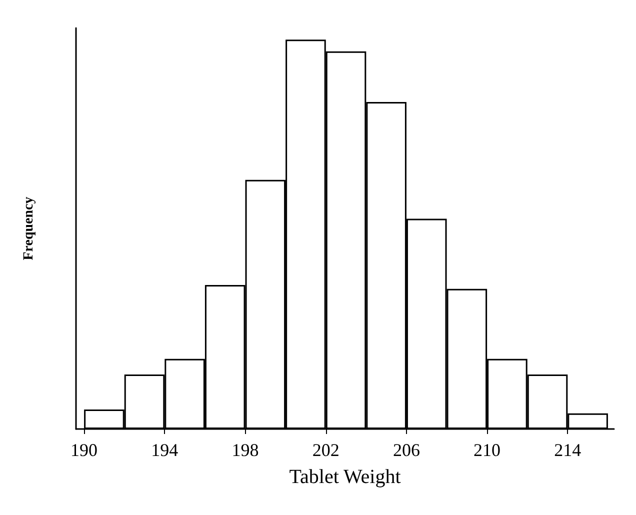 The image size is (636, 515). Describe the element at coordinates (29, 228) in the screenshot. I see `y-axis-title: Frequency` at that location.